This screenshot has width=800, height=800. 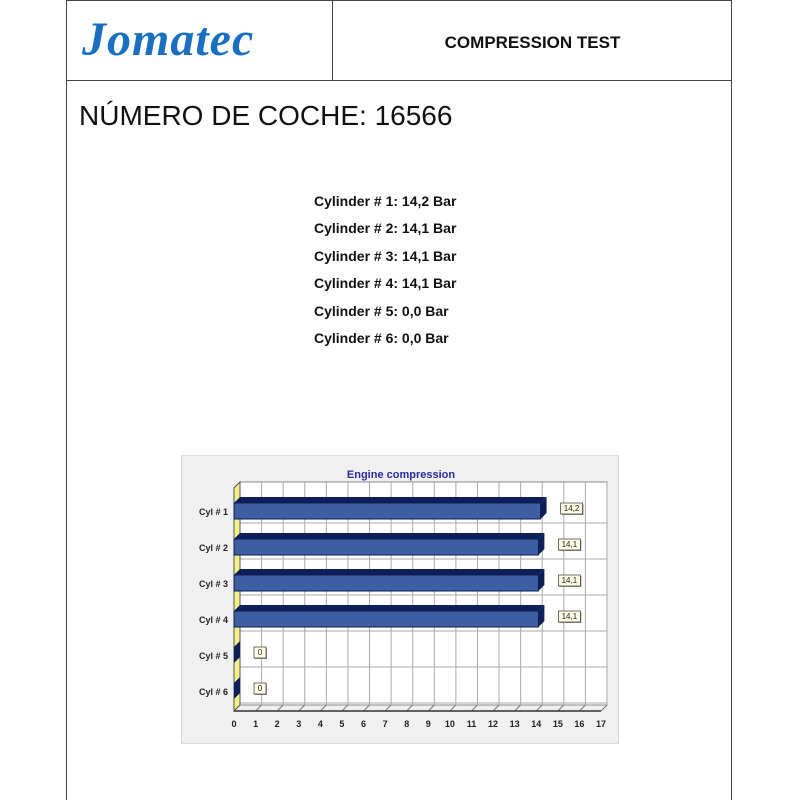 I want to click on car-number: NÚMERO DE COCHE: 16566, so click(x=266, y=115).